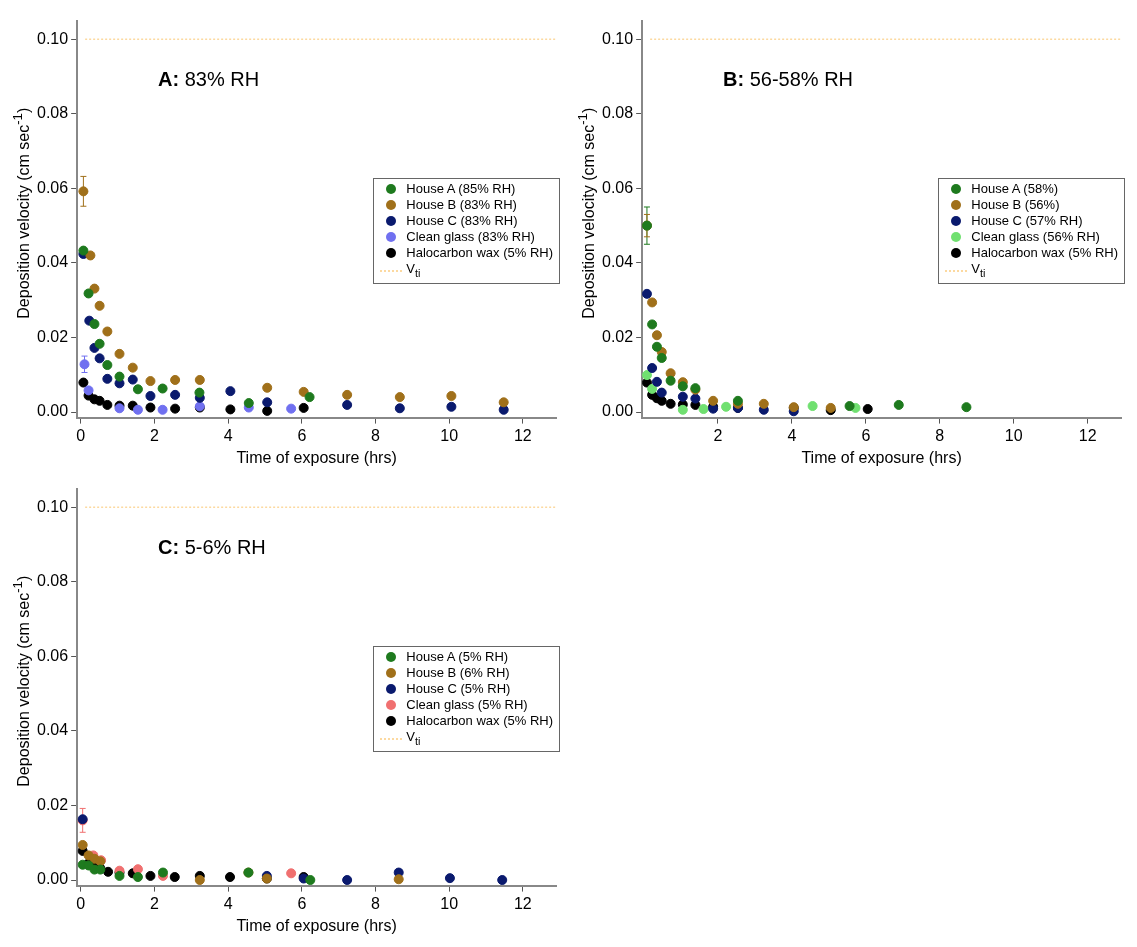 The image size is (1137, 947). I want to click on legend-label: House C (5% RH), so click(458, 689).